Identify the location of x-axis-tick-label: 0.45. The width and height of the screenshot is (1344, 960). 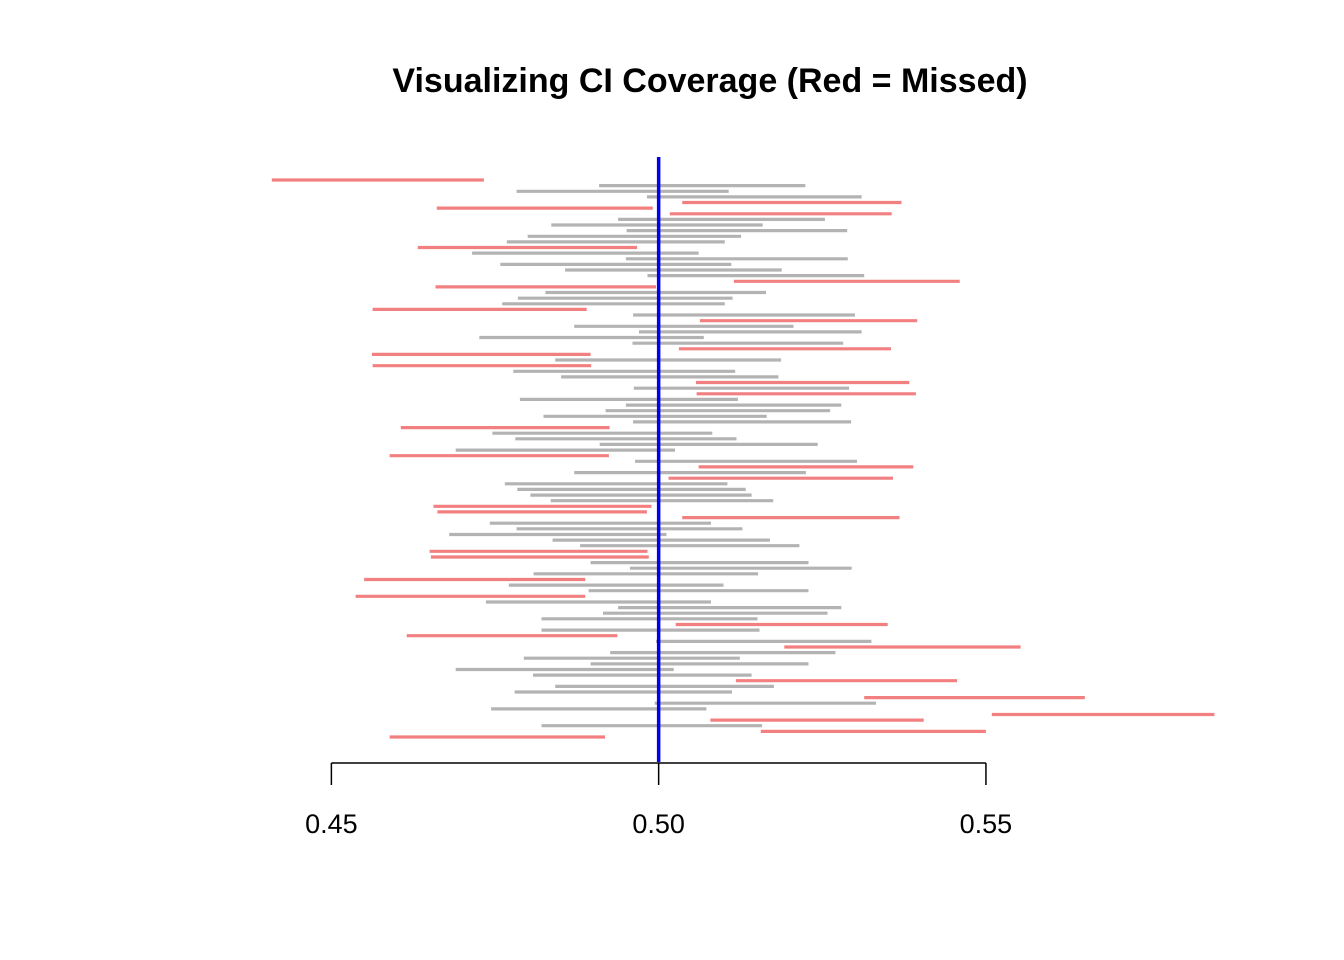
(331, 824).